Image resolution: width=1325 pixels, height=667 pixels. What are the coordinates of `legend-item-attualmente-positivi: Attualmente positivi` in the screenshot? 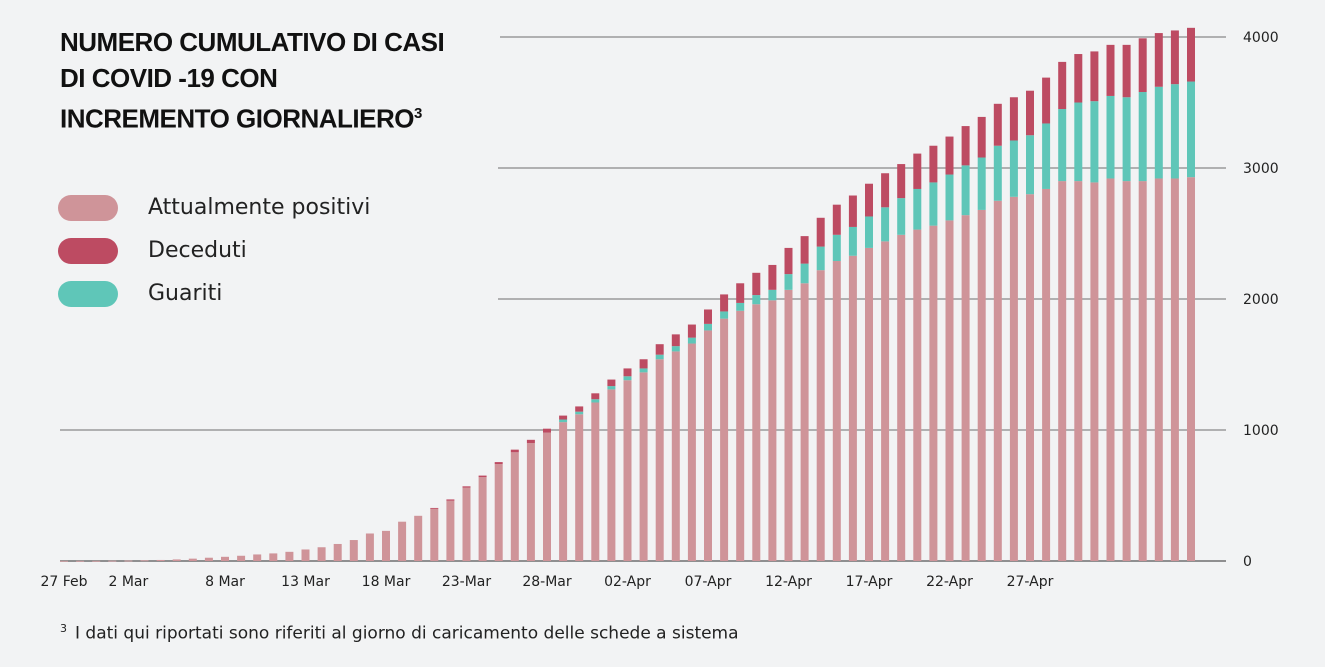 It's located at (214, 207).